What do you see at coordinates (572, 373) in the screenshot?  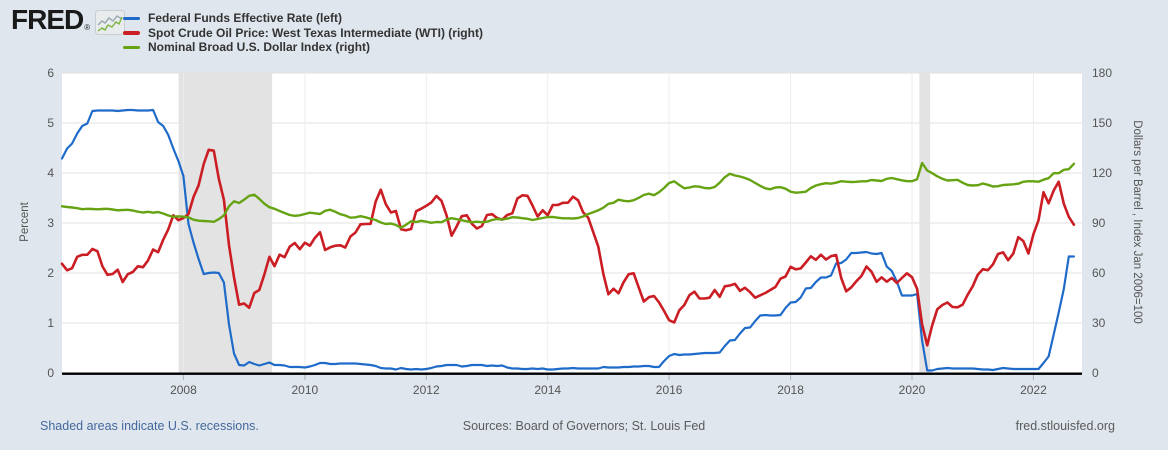 I see `x-axis-line` at bounding box center [572, 373].